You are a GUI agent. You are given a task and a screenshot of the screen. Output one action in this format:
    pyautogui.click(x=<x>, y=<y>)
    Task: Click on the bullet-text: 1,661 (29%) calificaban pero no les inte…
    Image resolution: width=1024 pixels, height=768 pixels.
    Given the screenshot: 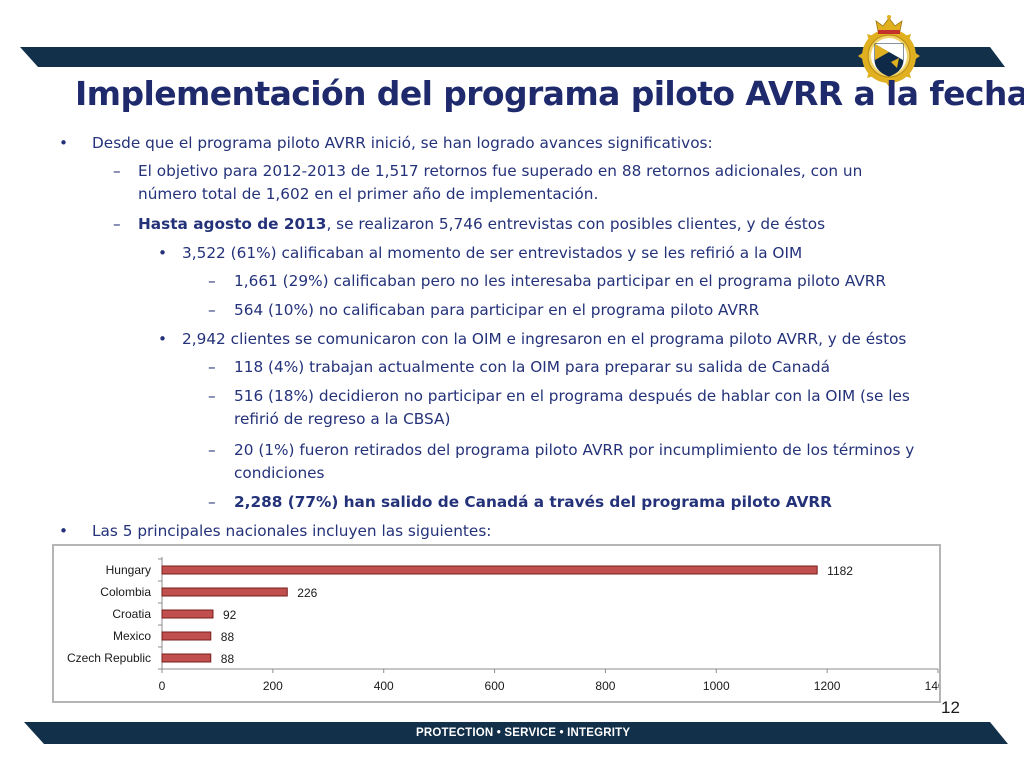 What is the action you would take?
    pyautogui.click(x=560, y=281)
    